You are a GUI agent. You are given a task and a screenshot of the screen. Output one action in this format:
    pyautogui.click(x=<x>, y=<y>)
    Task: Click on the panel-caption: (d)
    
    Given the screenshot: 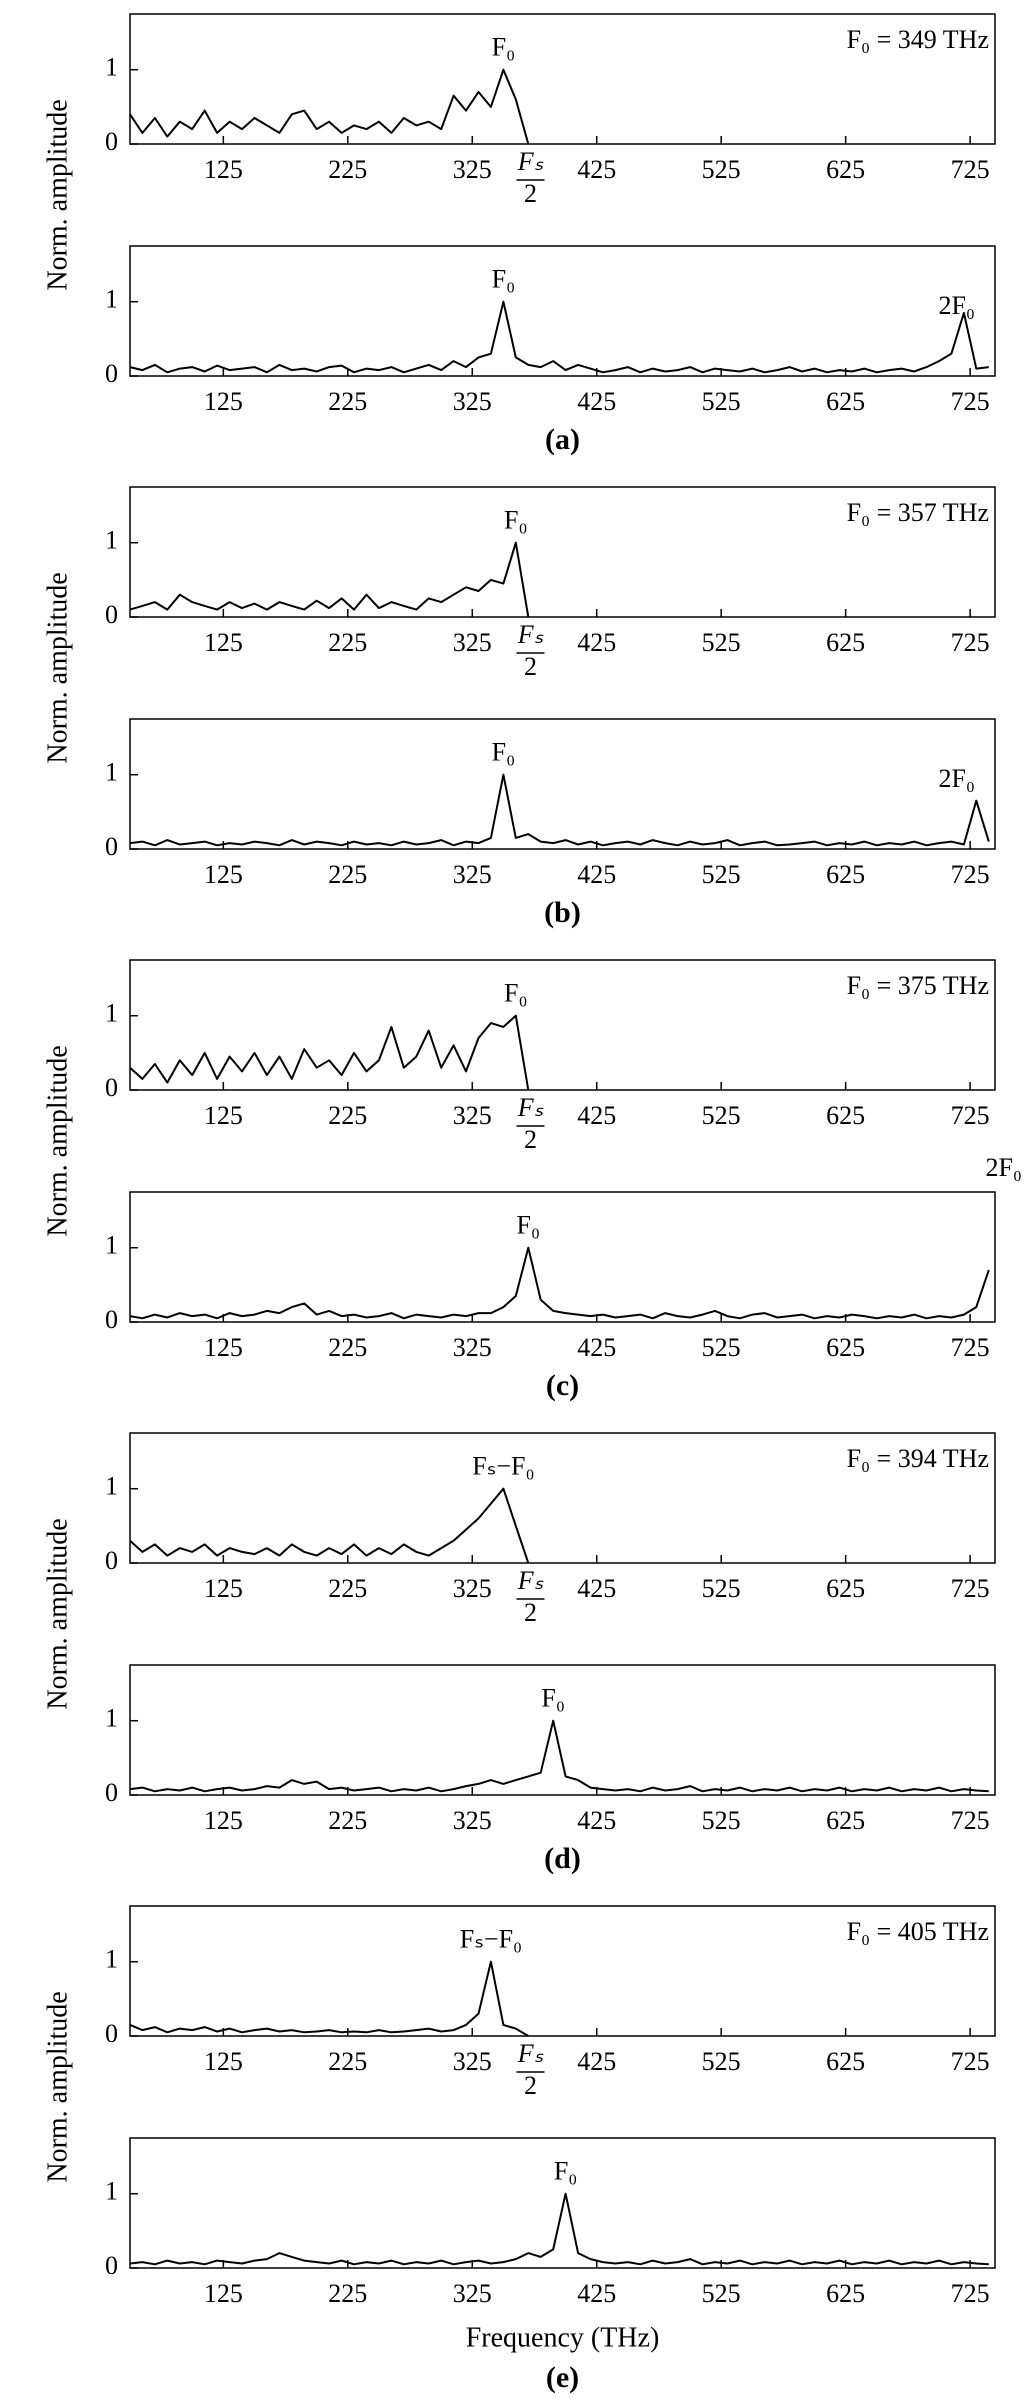 What is the action you would take?
    pyautogui.click(x=562, y=1858)
    